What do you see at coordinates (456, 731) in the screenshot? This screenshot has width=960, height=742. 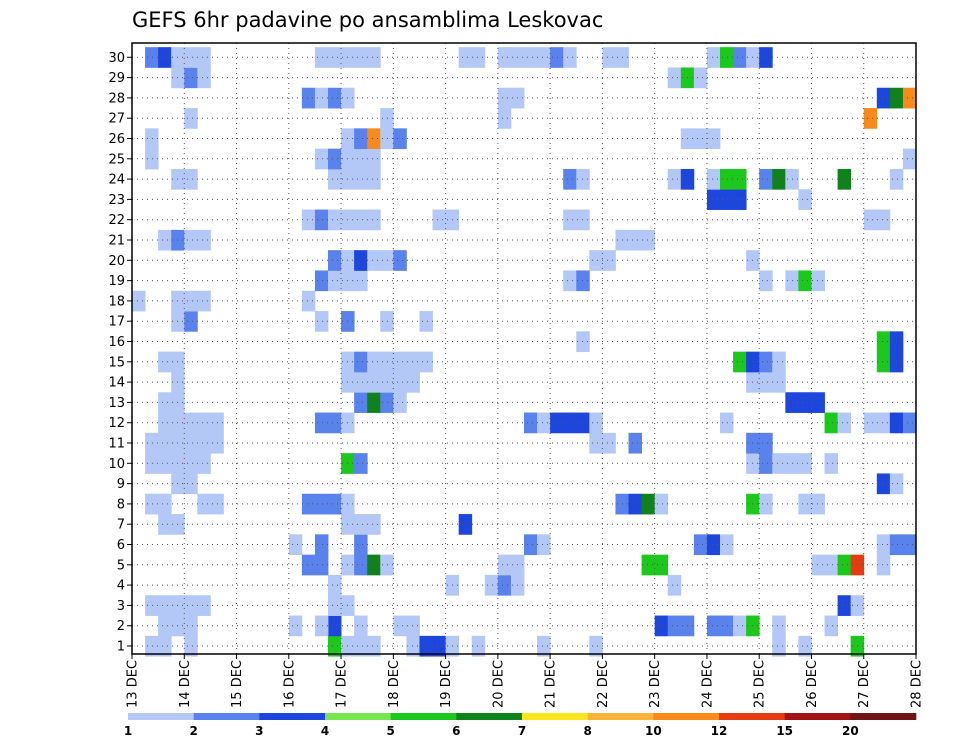 I see `colorbar-label: 6` at bounding box center [456, 731].